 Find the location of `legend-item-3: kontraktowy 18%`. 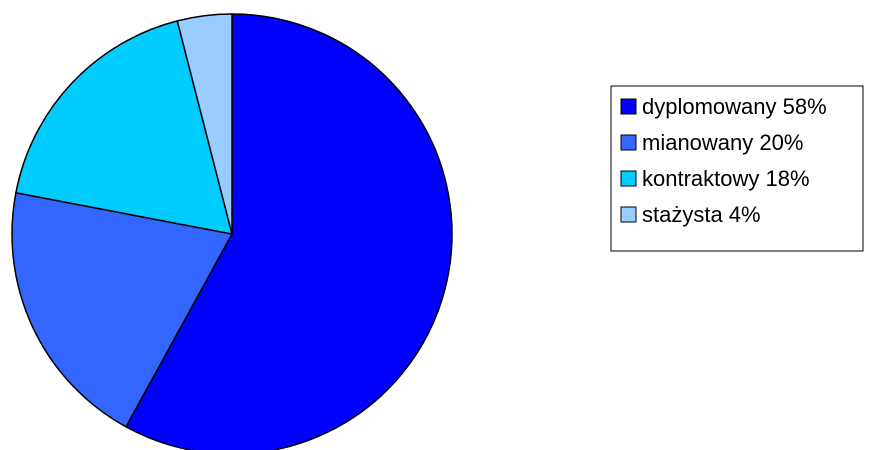

legend-item-3: kontraktowy 18% is located at coordinates (715, 178).